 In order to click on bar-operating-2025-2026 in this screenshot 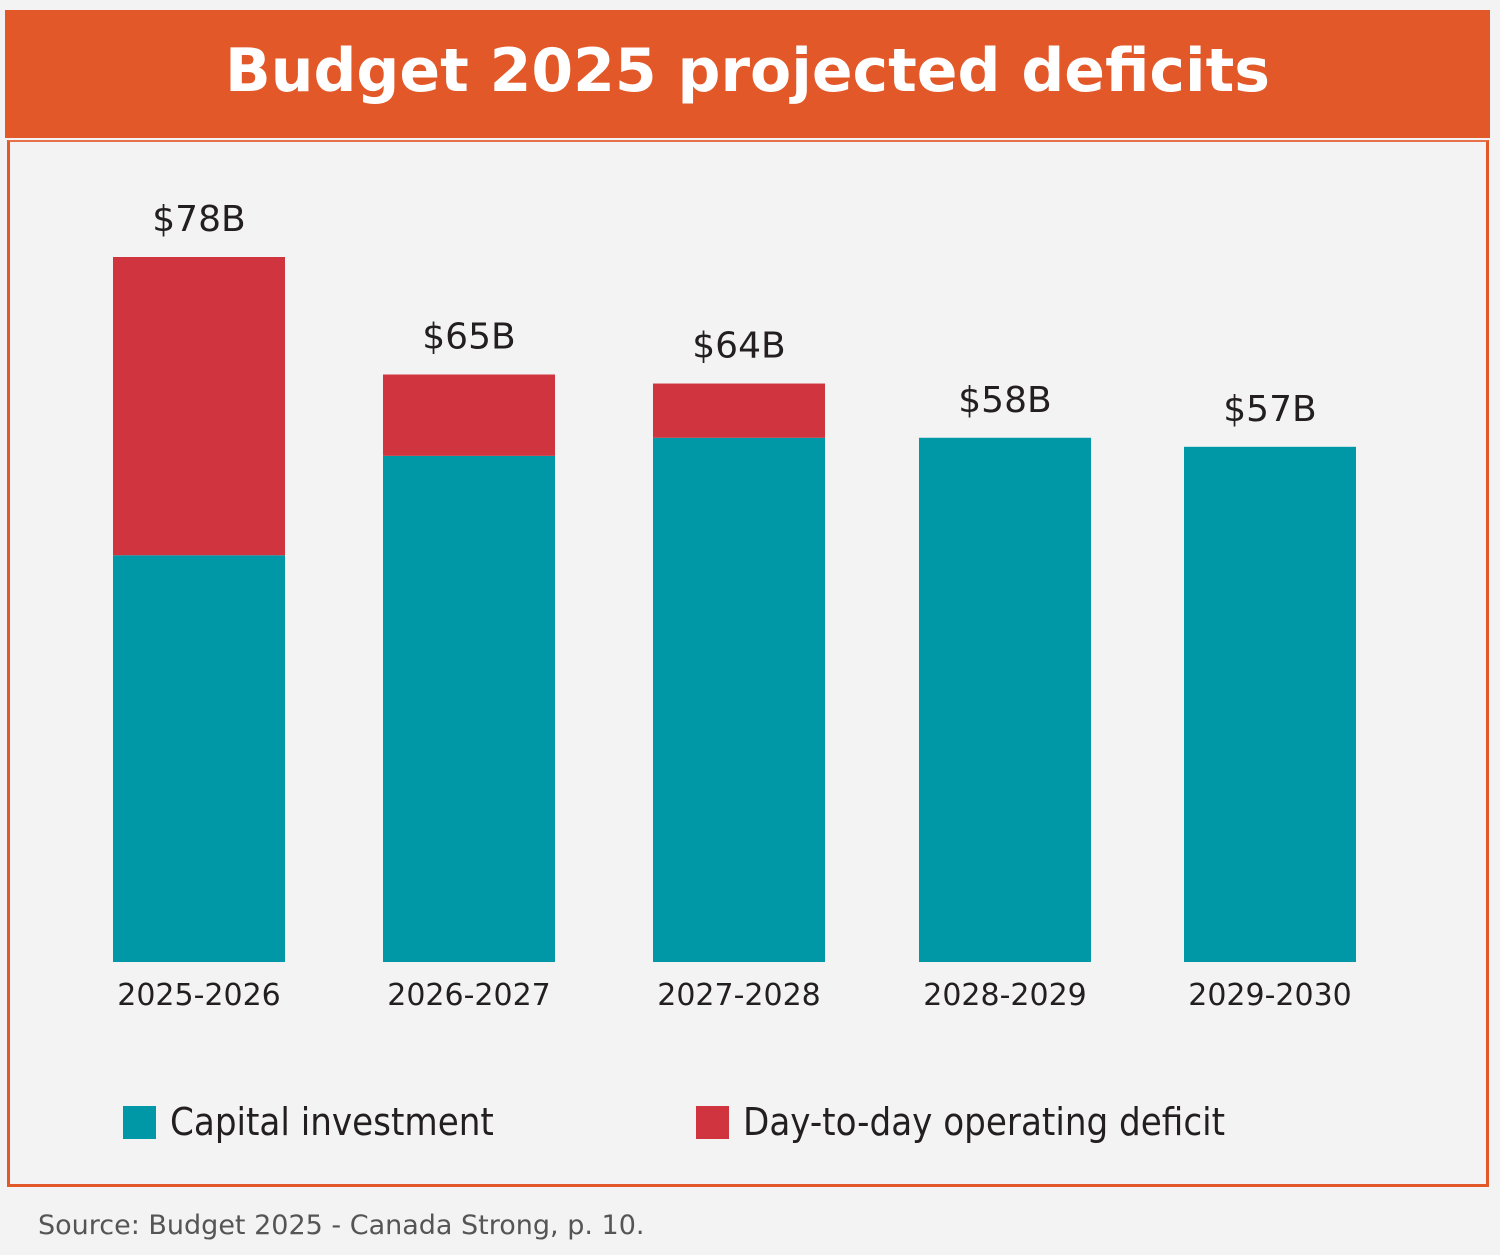, I will do `click(199, 406)`.